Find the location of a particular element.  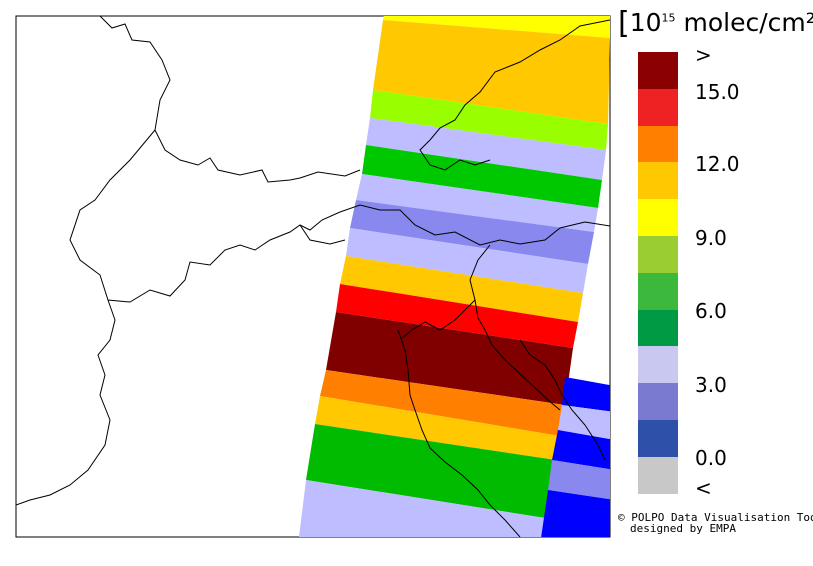

legend-tick: 0.0 is located at coordinates (711, 458).